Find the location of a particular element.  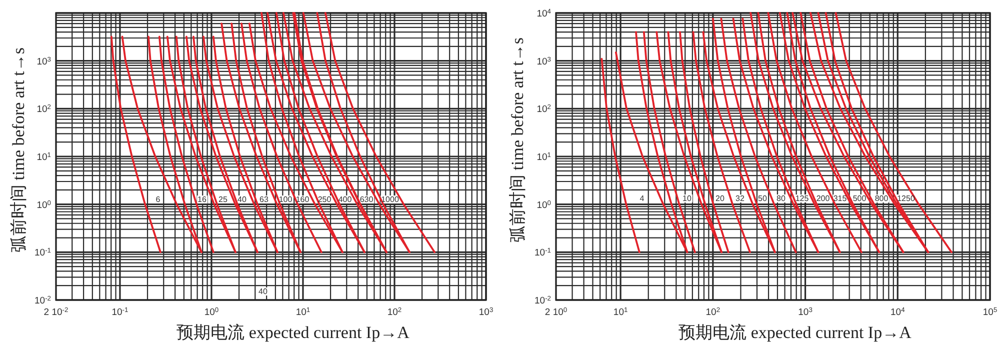

annotation: 400 is located at coordinates (345, 199).